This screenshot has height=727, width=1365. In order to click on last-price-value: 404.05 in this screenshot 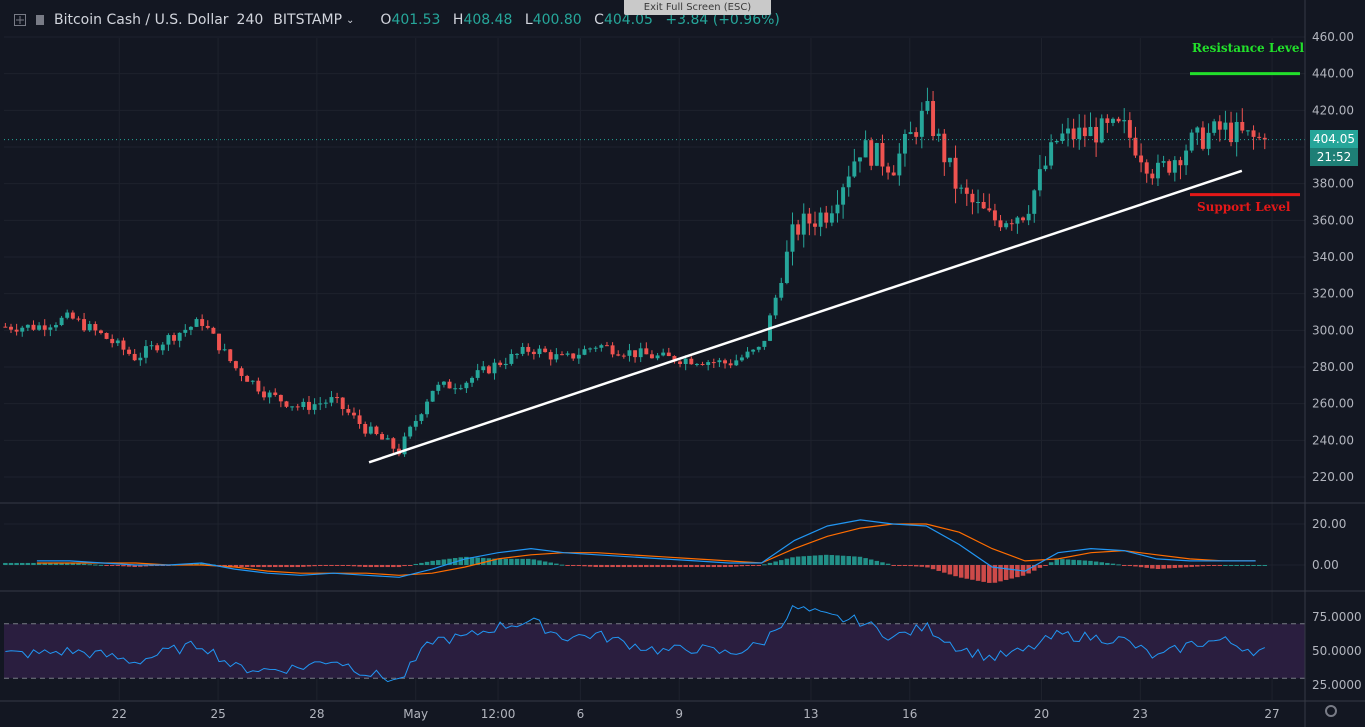, I will do `click(1334, 139)`.